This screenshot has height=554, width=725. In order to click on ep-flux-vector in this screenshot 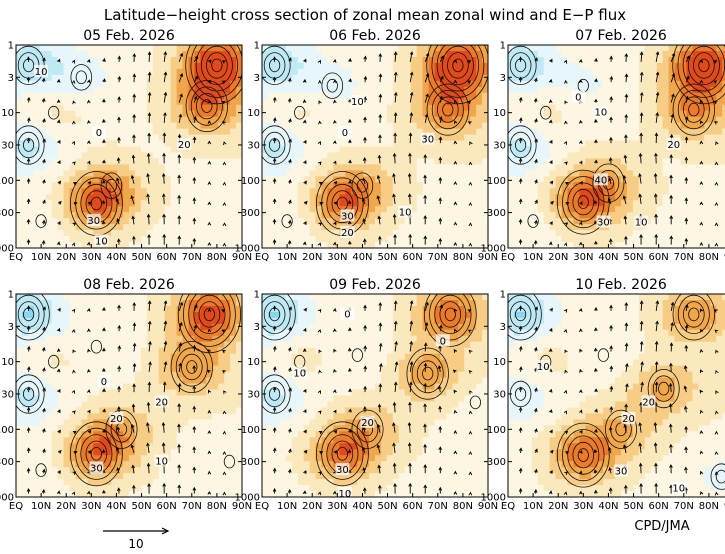, I will do `click(195, 79)`.